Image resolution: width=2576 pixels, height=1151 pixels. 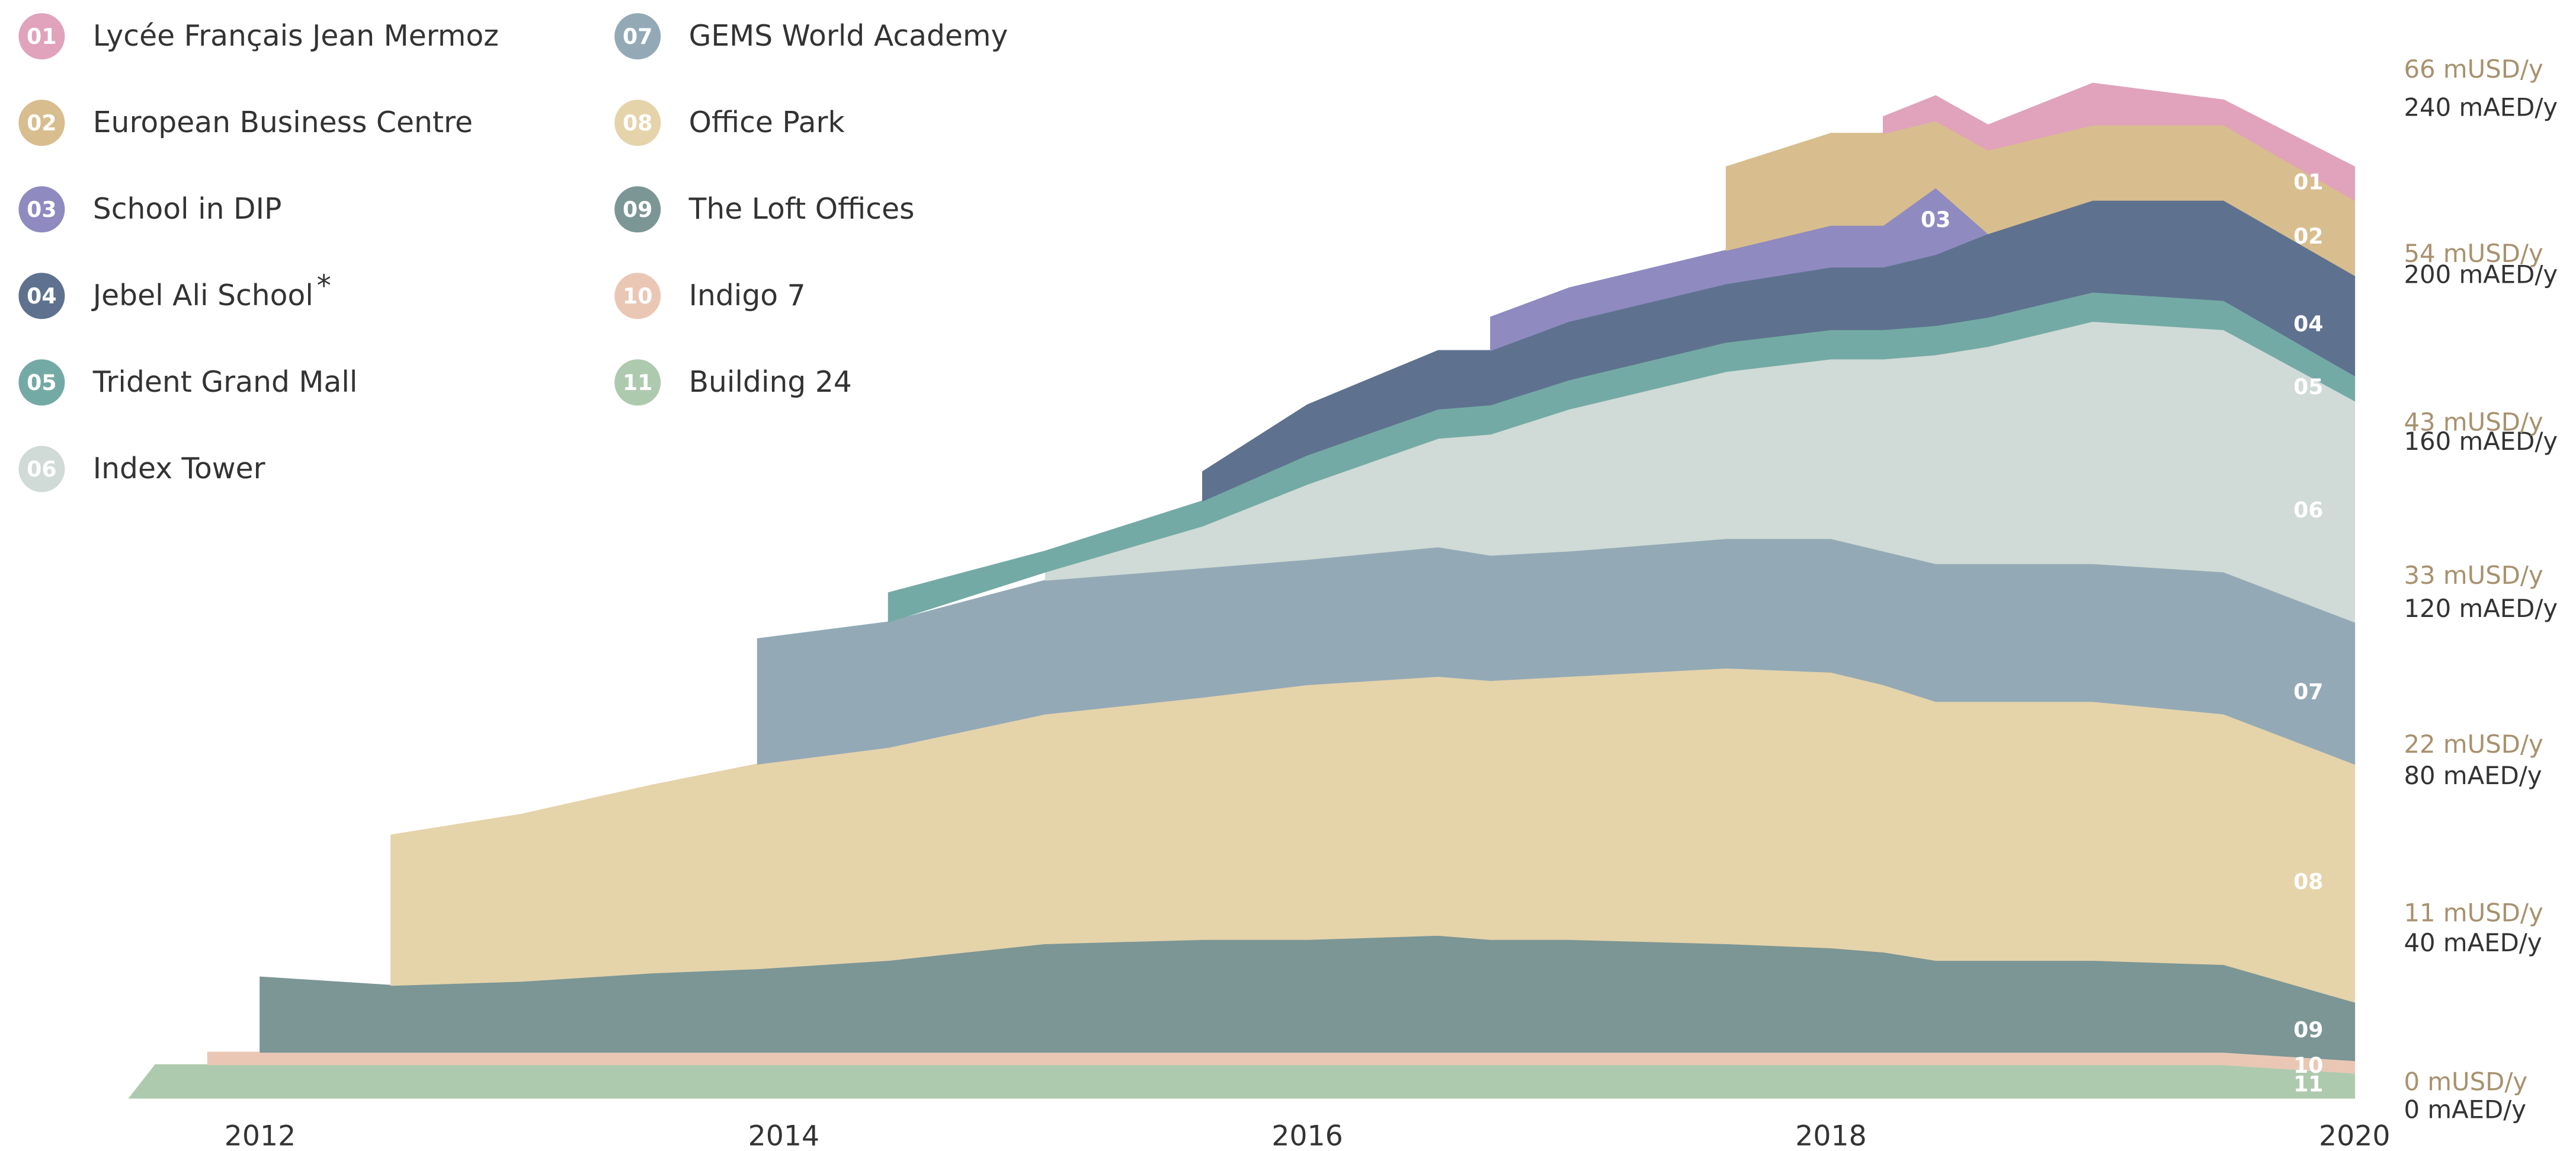 I want to click on legend-label: The Loft Offices, so click(x=802, y=209).